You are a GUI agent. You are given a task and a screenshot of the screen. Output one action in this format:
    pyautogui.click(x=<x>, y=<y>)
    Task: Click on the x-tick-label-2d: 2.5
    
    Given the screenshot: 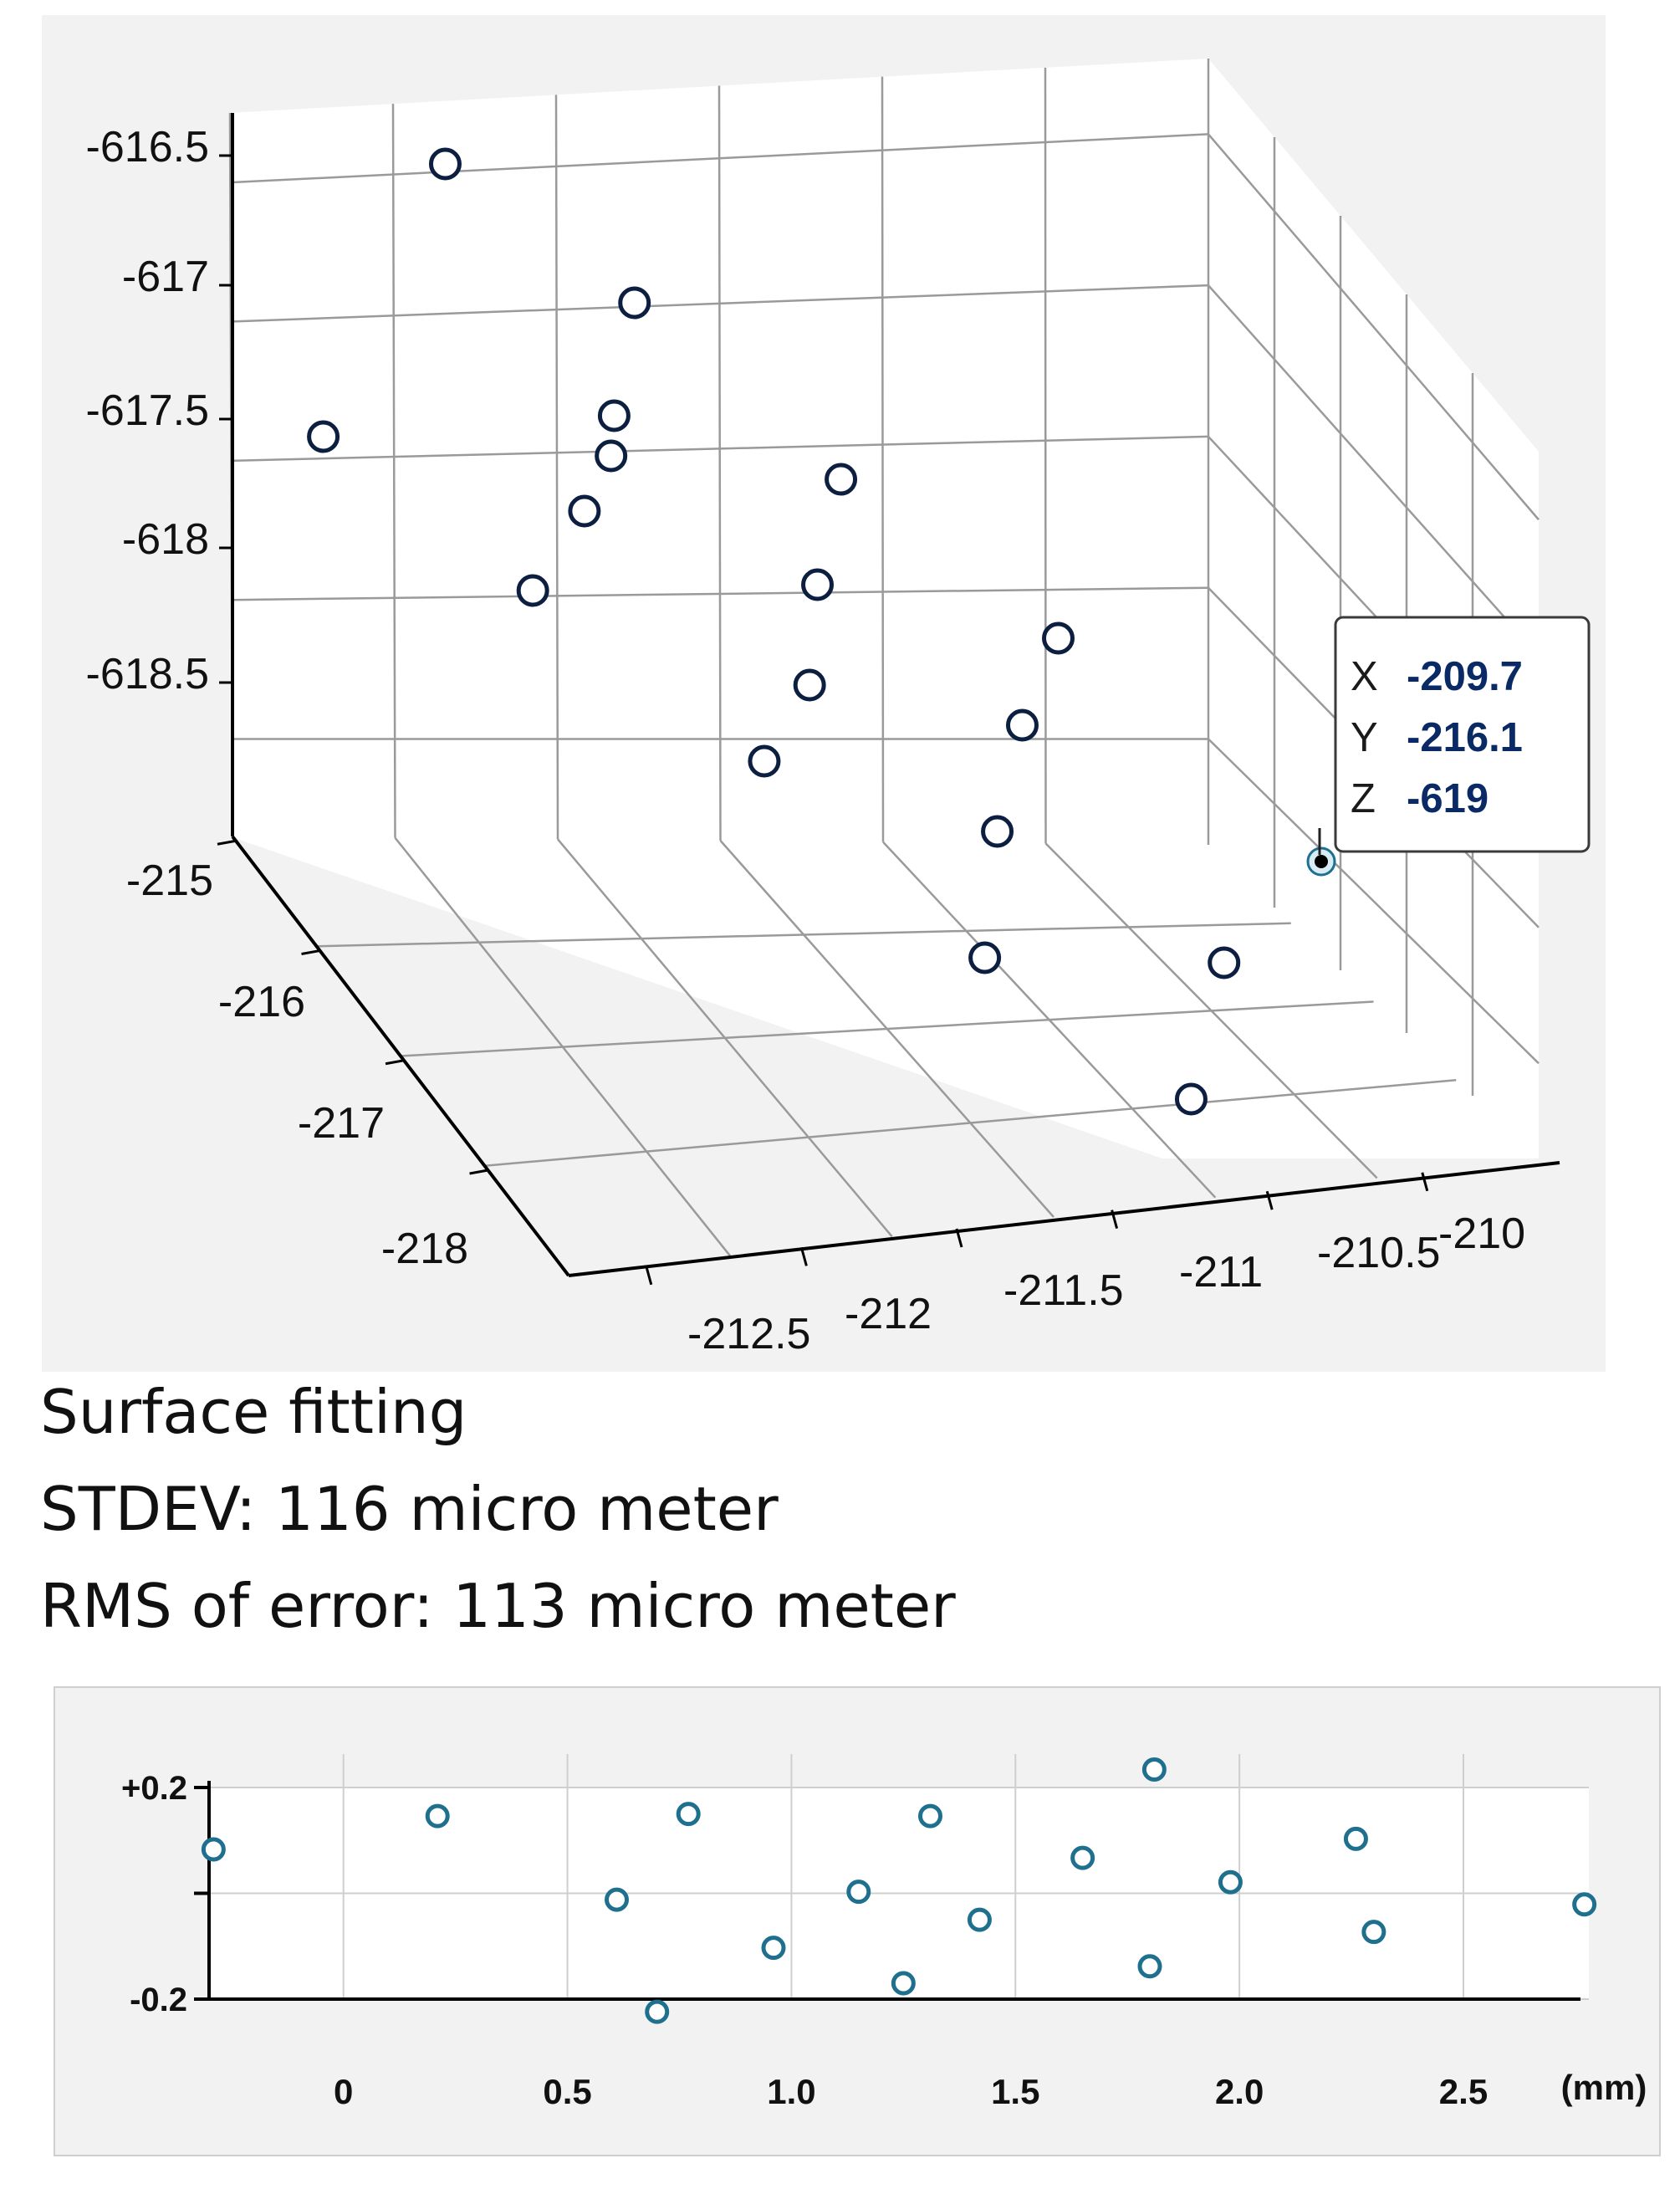 What is the action you would take?
    pyautogui.click(x=1463, y=2091)
    